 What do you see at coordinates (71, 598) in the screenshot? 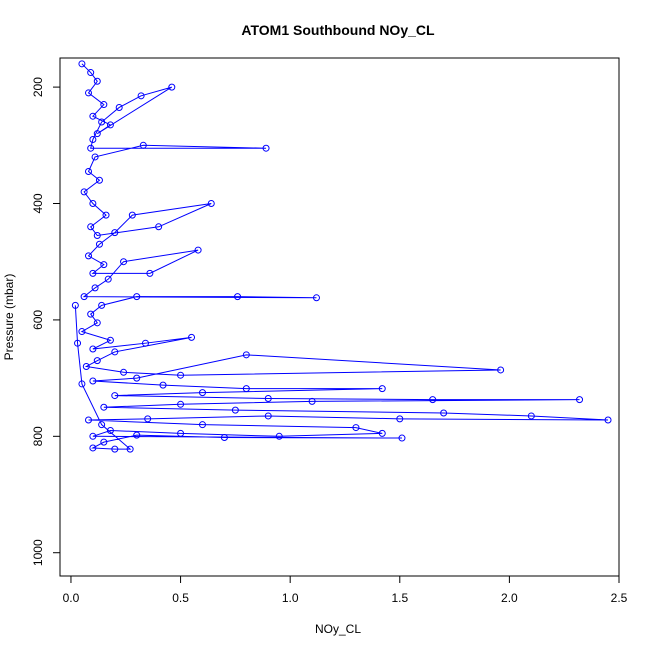
I see `x-tick-label: 0.0` at bounding box center [71, 598].